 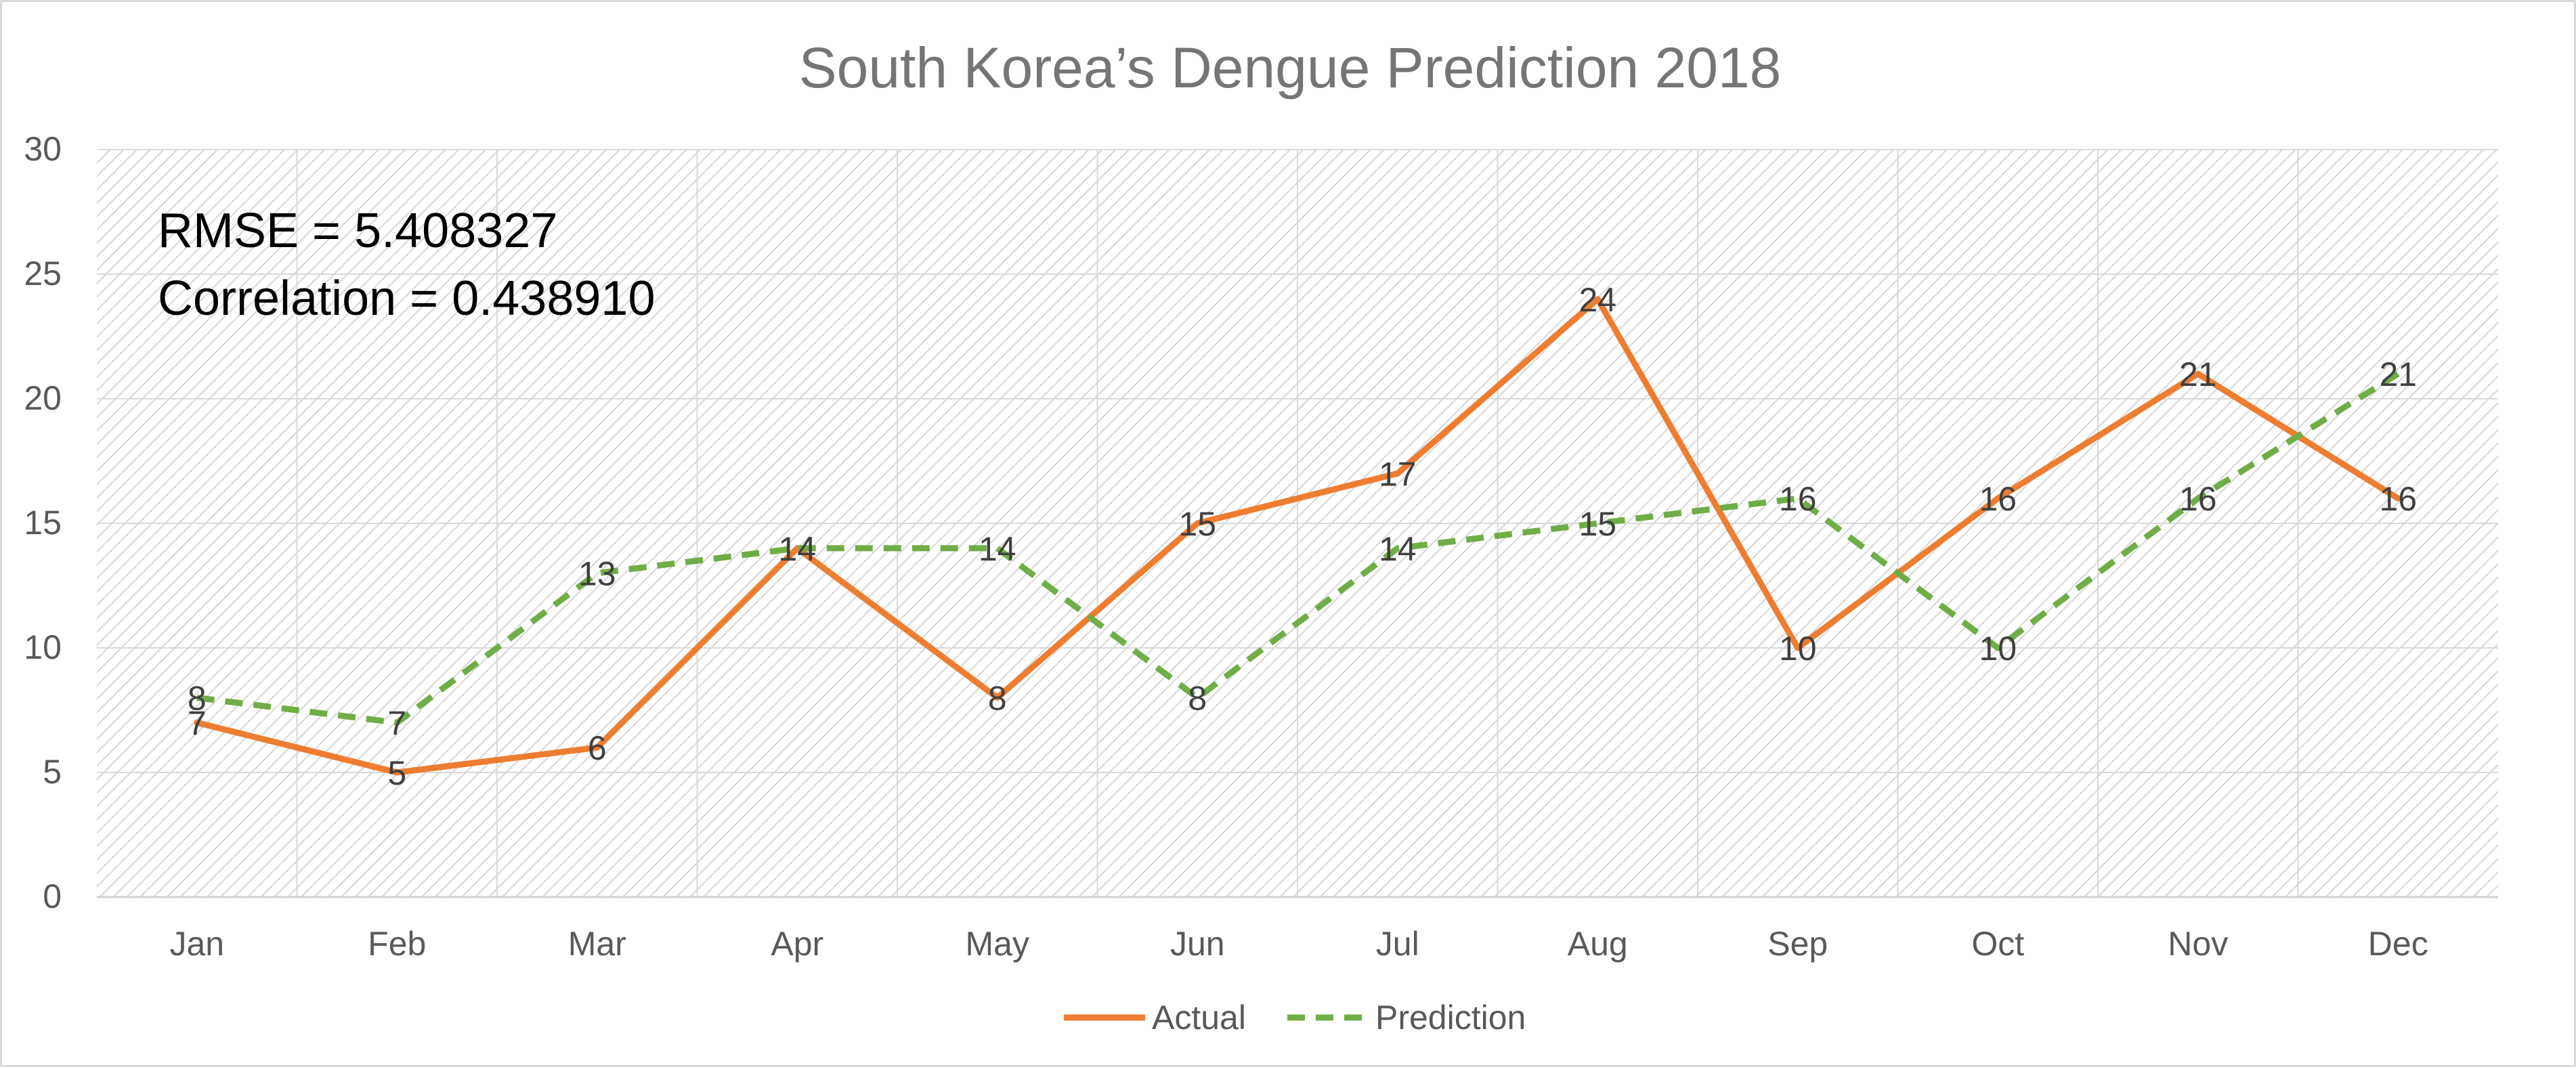 I want to click on x-tick-label: May, so click(x=997, y=944).